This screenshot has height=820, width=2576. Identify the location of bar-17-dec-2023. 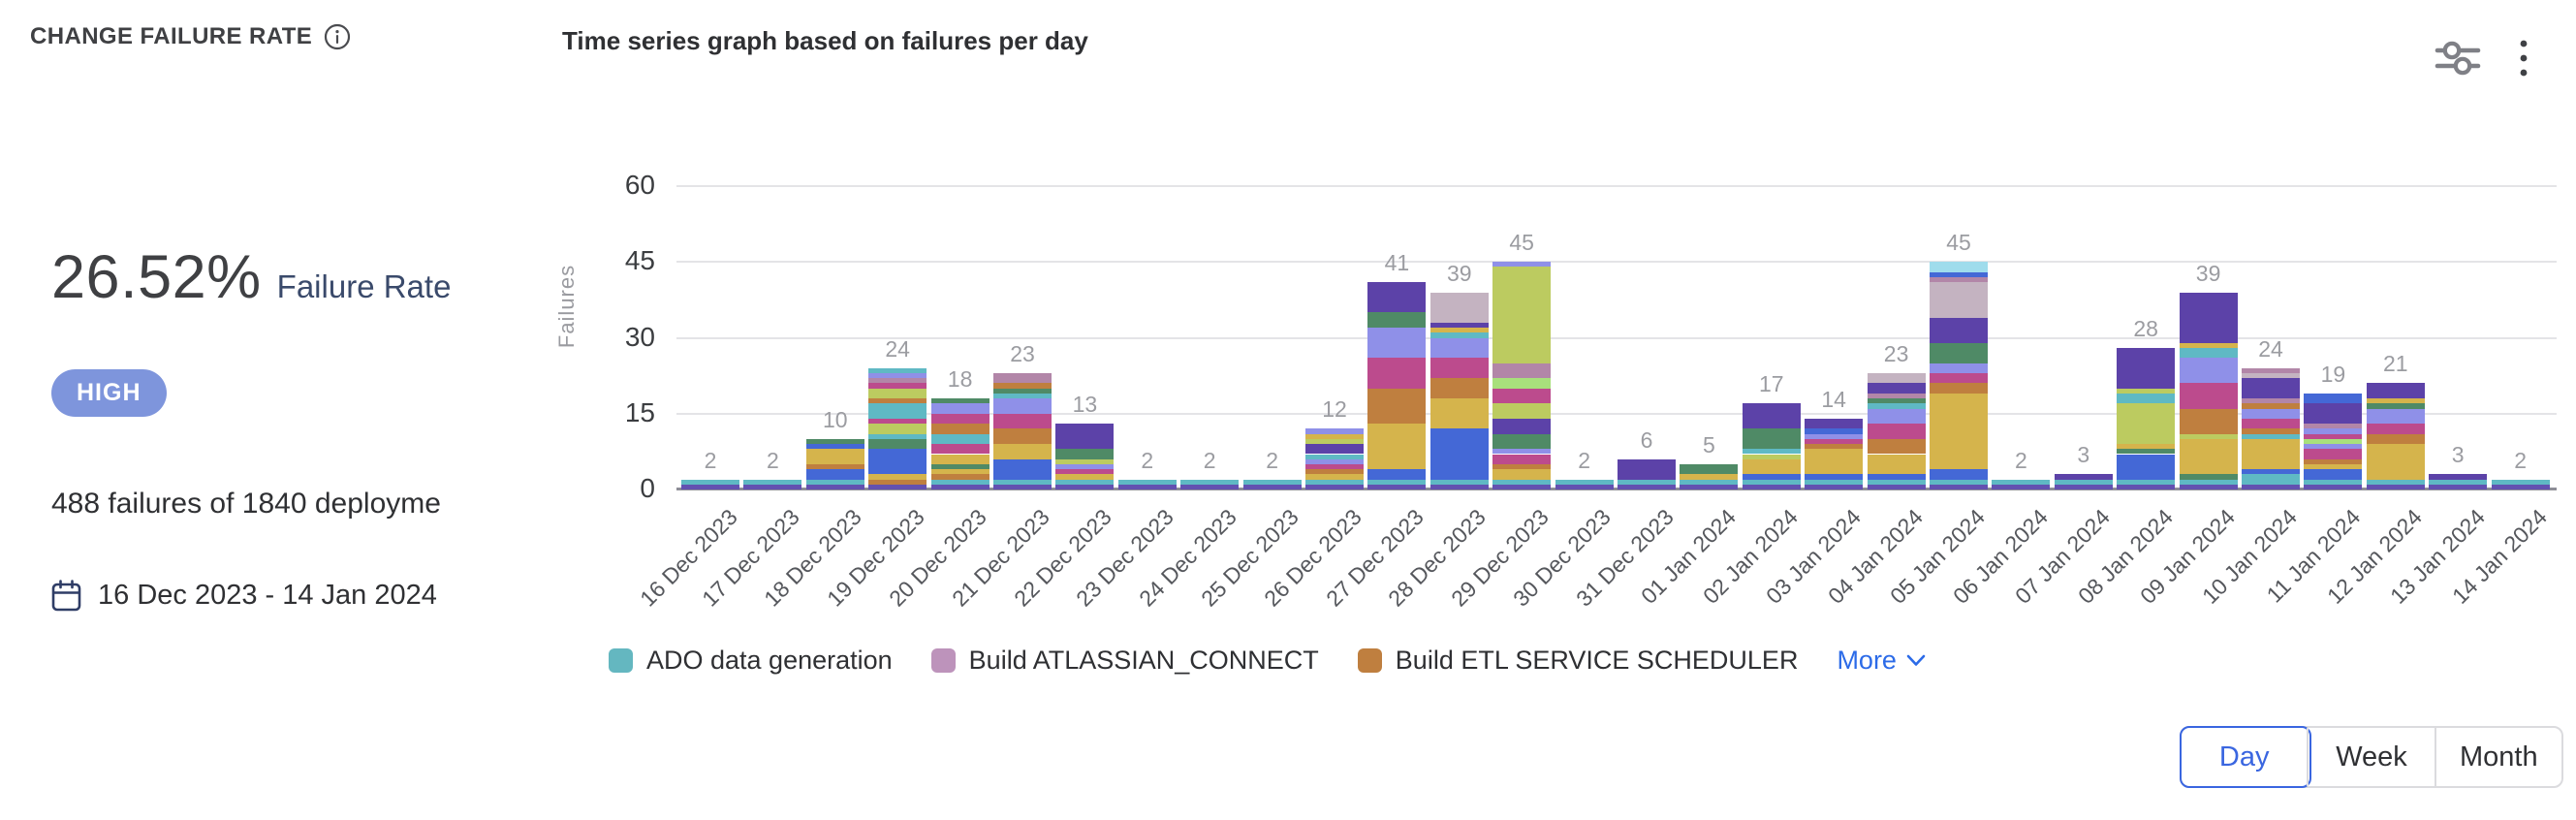
(772, 484).